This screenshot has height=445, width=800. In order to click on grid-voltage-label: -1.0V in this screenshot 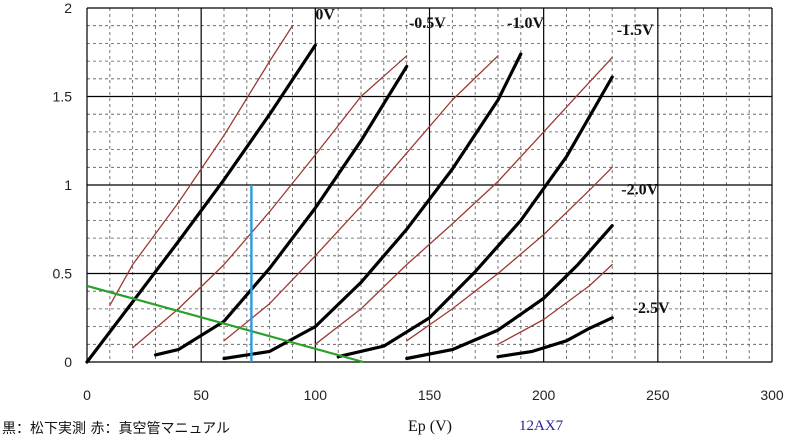, I will do `click(525, 23)`.